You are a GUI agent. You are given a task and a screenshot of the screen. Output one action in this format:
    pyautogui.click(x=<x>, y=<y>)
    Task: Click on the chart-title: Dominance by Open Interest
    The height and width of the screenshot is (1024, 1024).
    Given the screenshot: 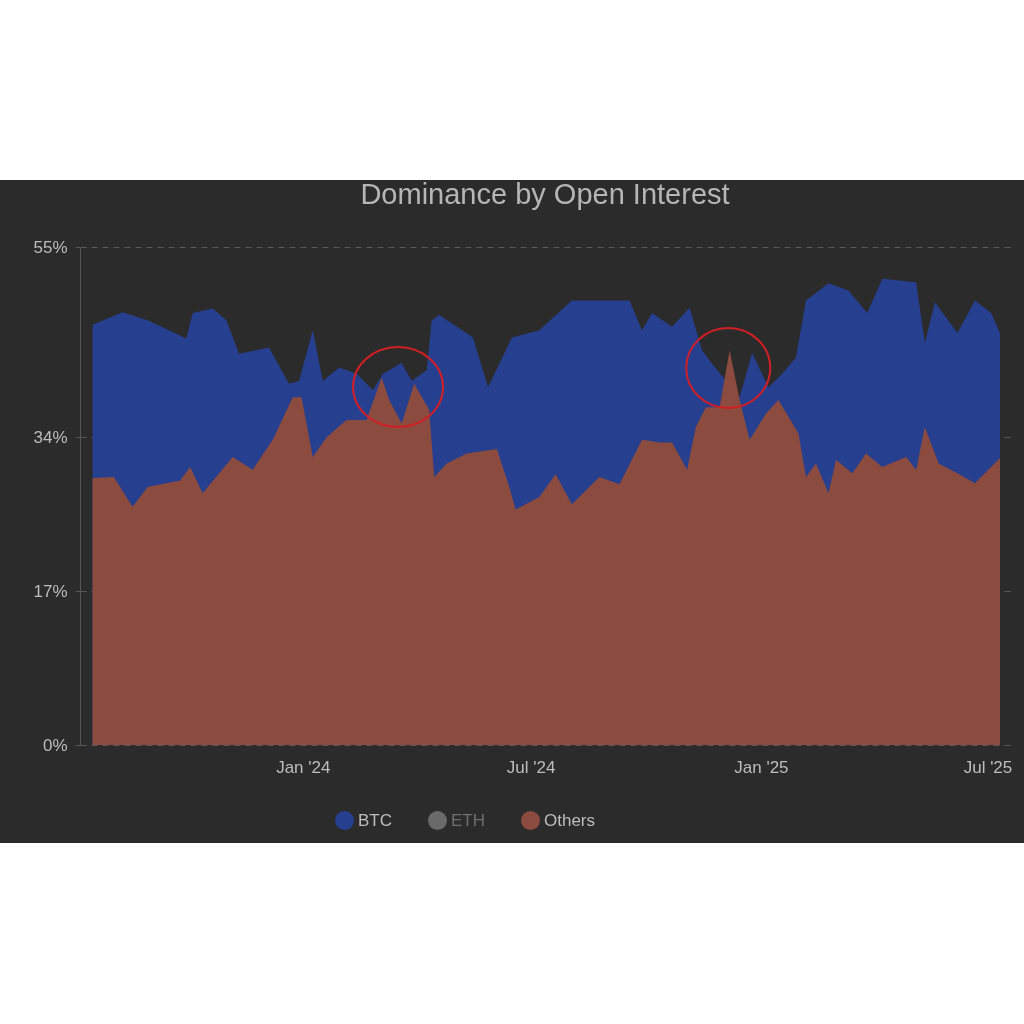 What is the action you would take?
    pyautogui.click(x=545, y=194)
    